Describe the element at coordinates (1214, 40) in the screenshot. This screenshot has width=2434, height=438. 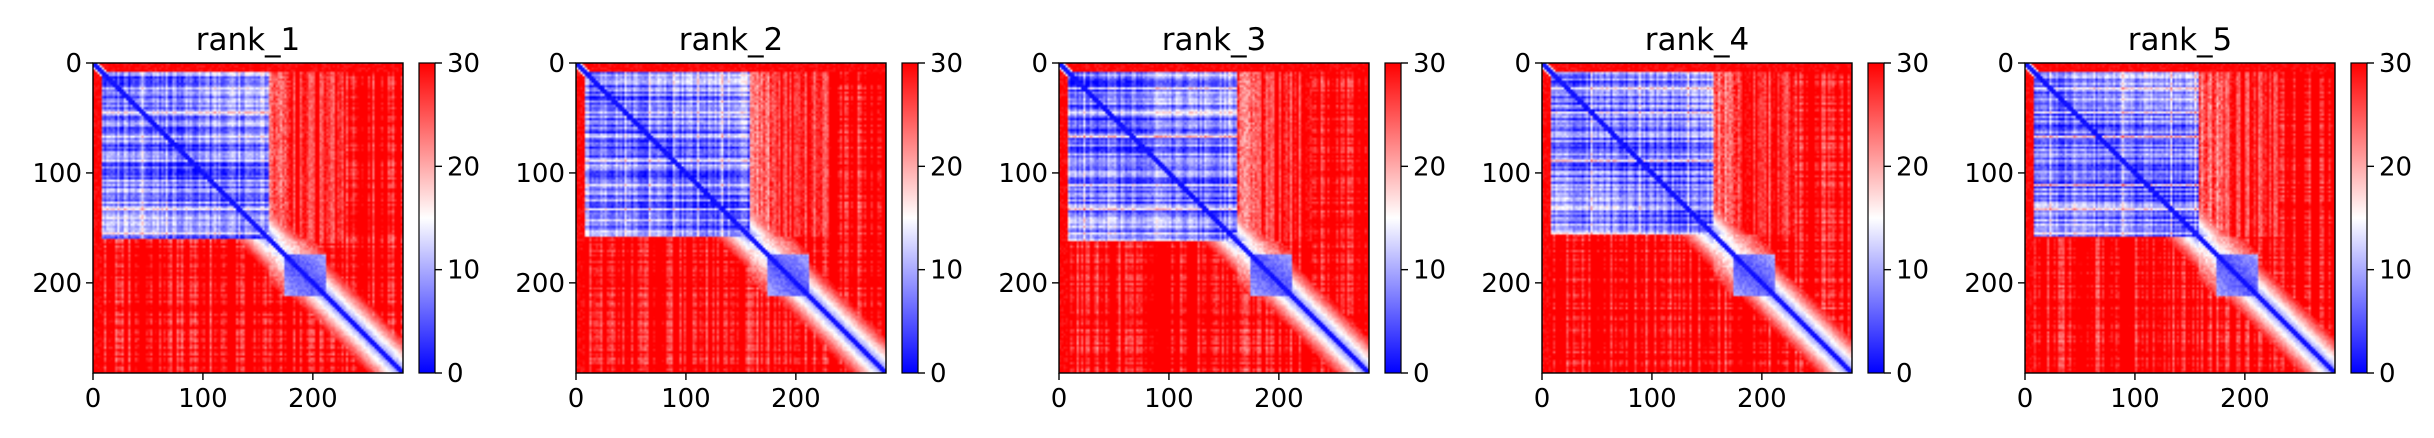
I see `panel-title: rank_3` at that location.